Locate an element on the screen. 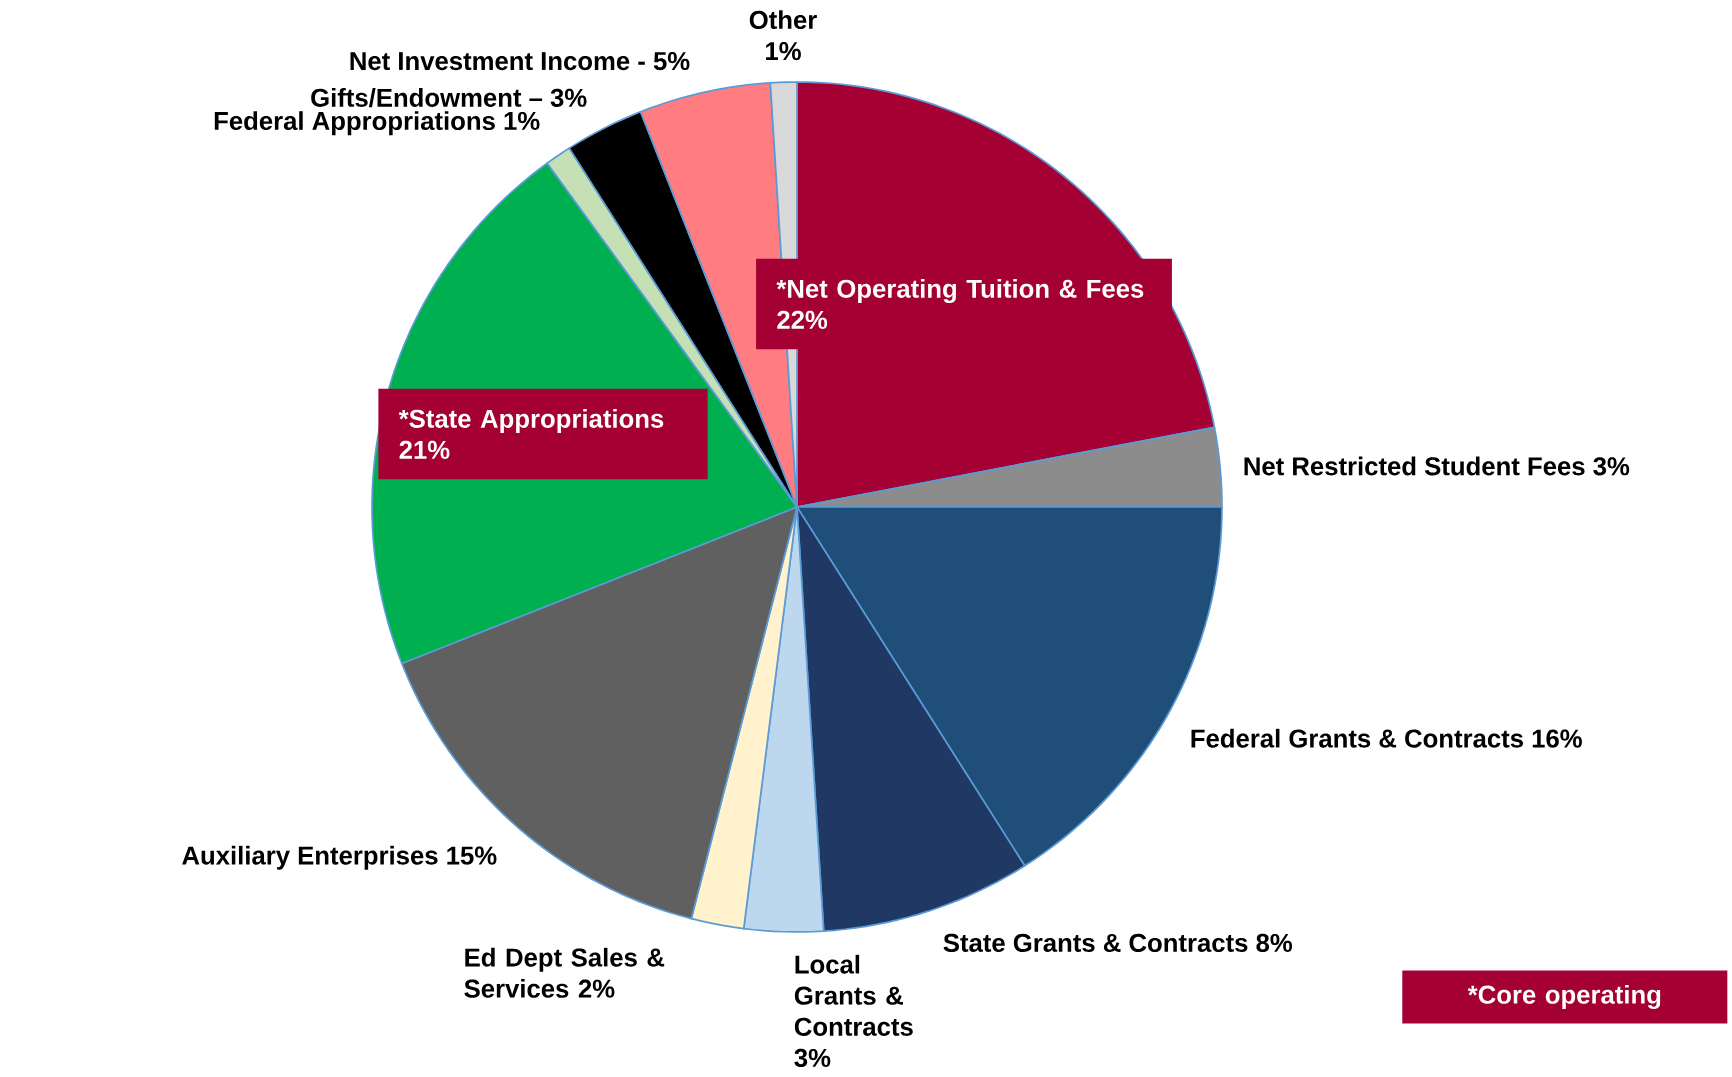  slice-label: Other 1% is located at coordinates (783, 35).